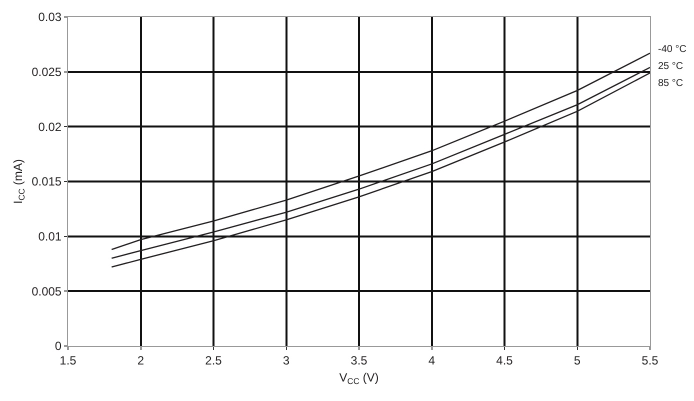 The image size is (694, 401). What do you see at coordinates (650, 360) in the screenshot?
I see `x-tick-label: 5.5` at bounding box center [650, 360].